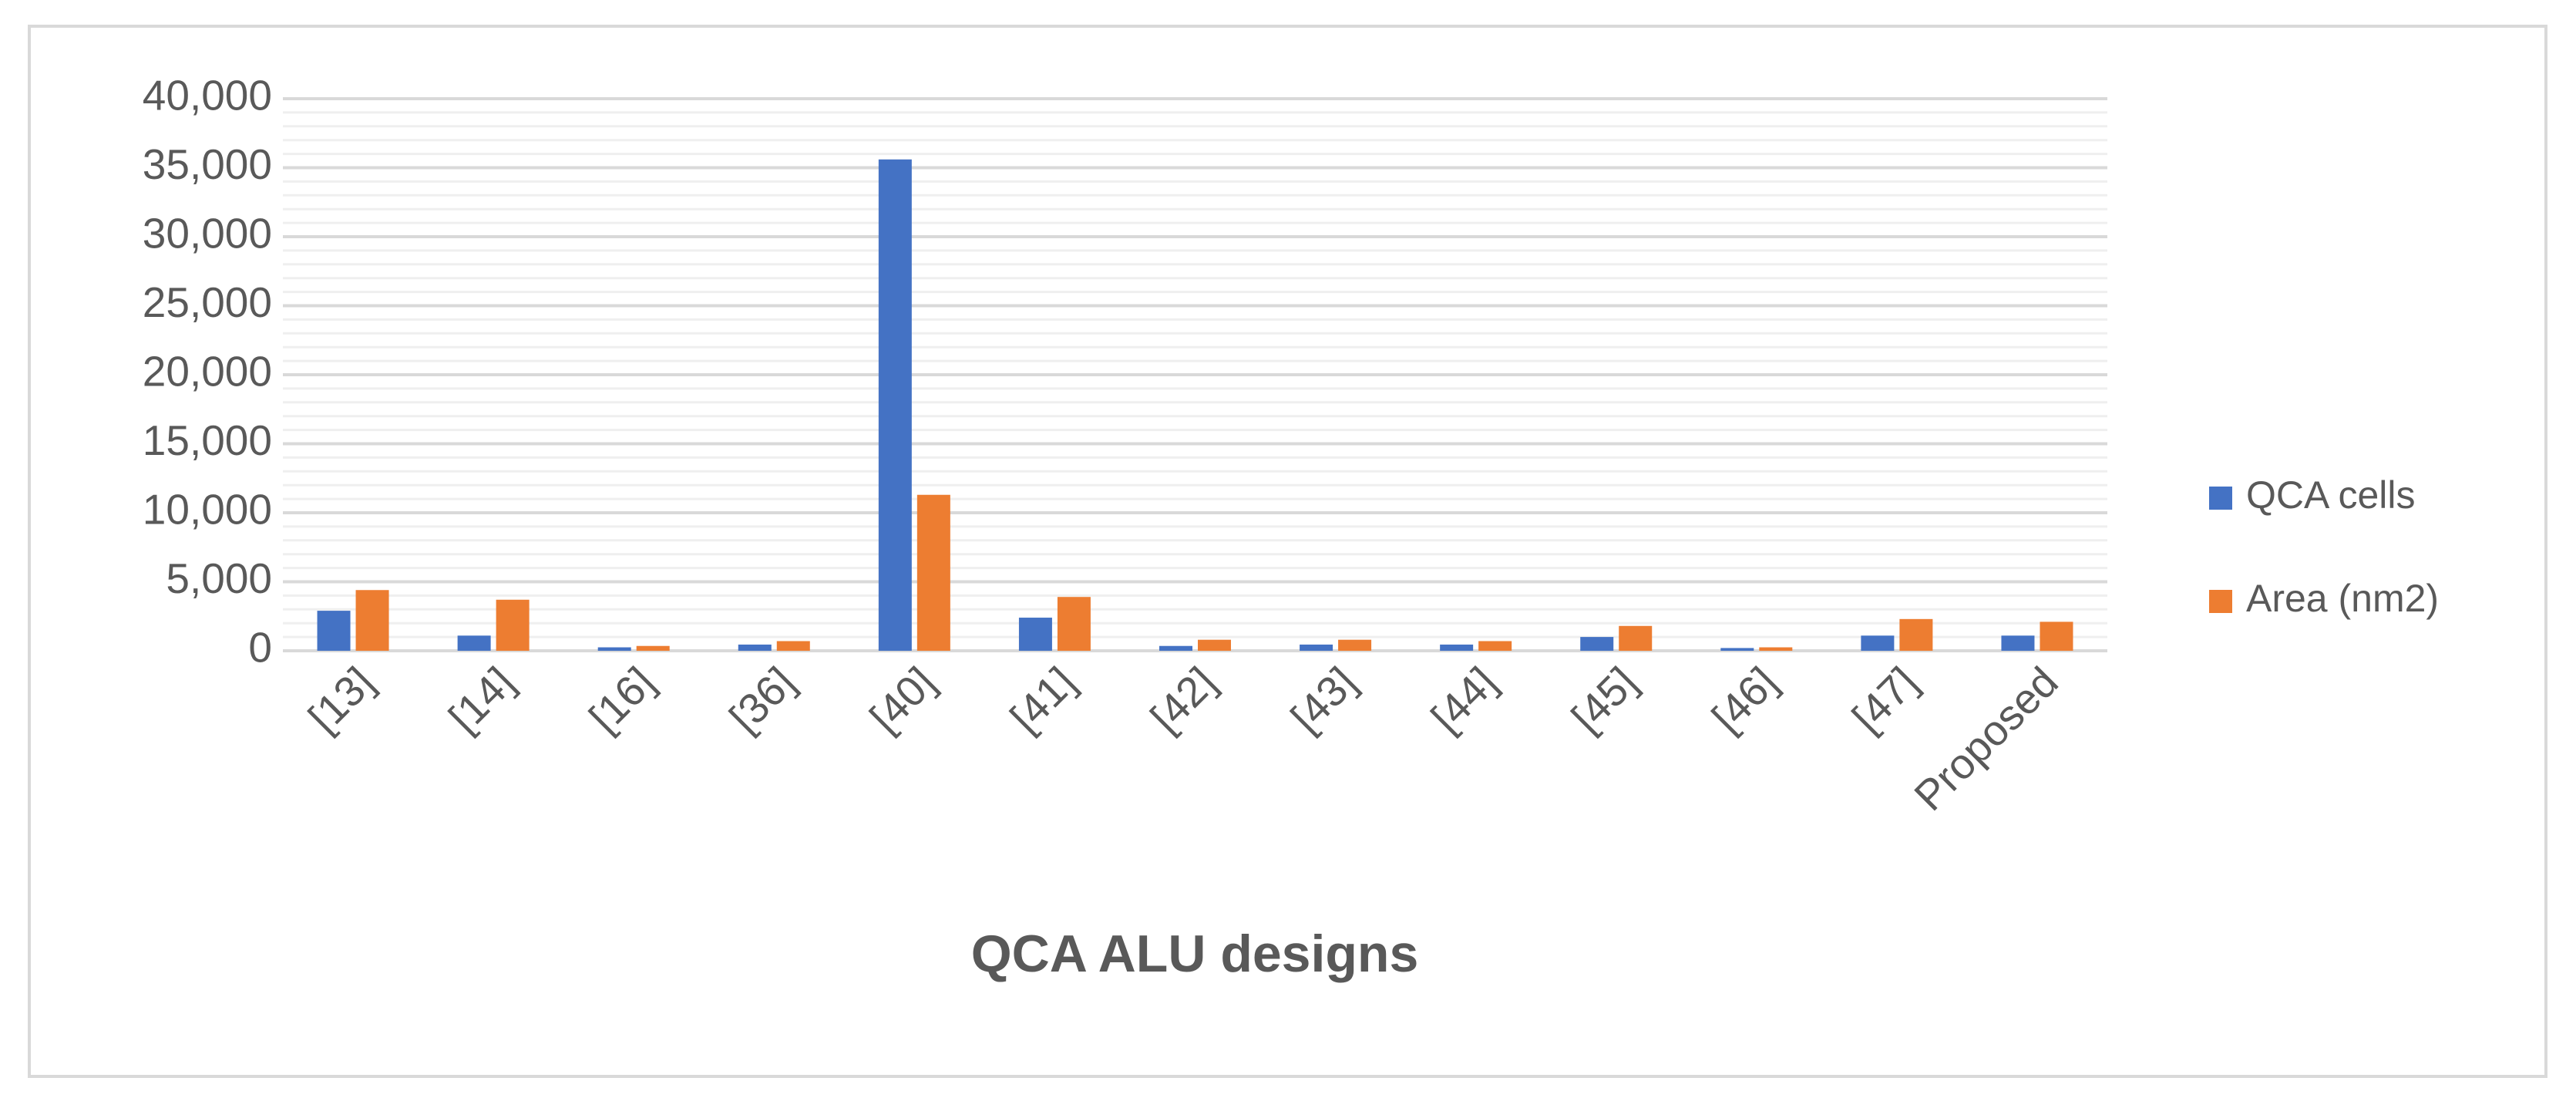  What do you see at coordinates (2331, 495) in the screenshot?
I see `legend-label: QCA cells` at bounding box center [2331, 495].